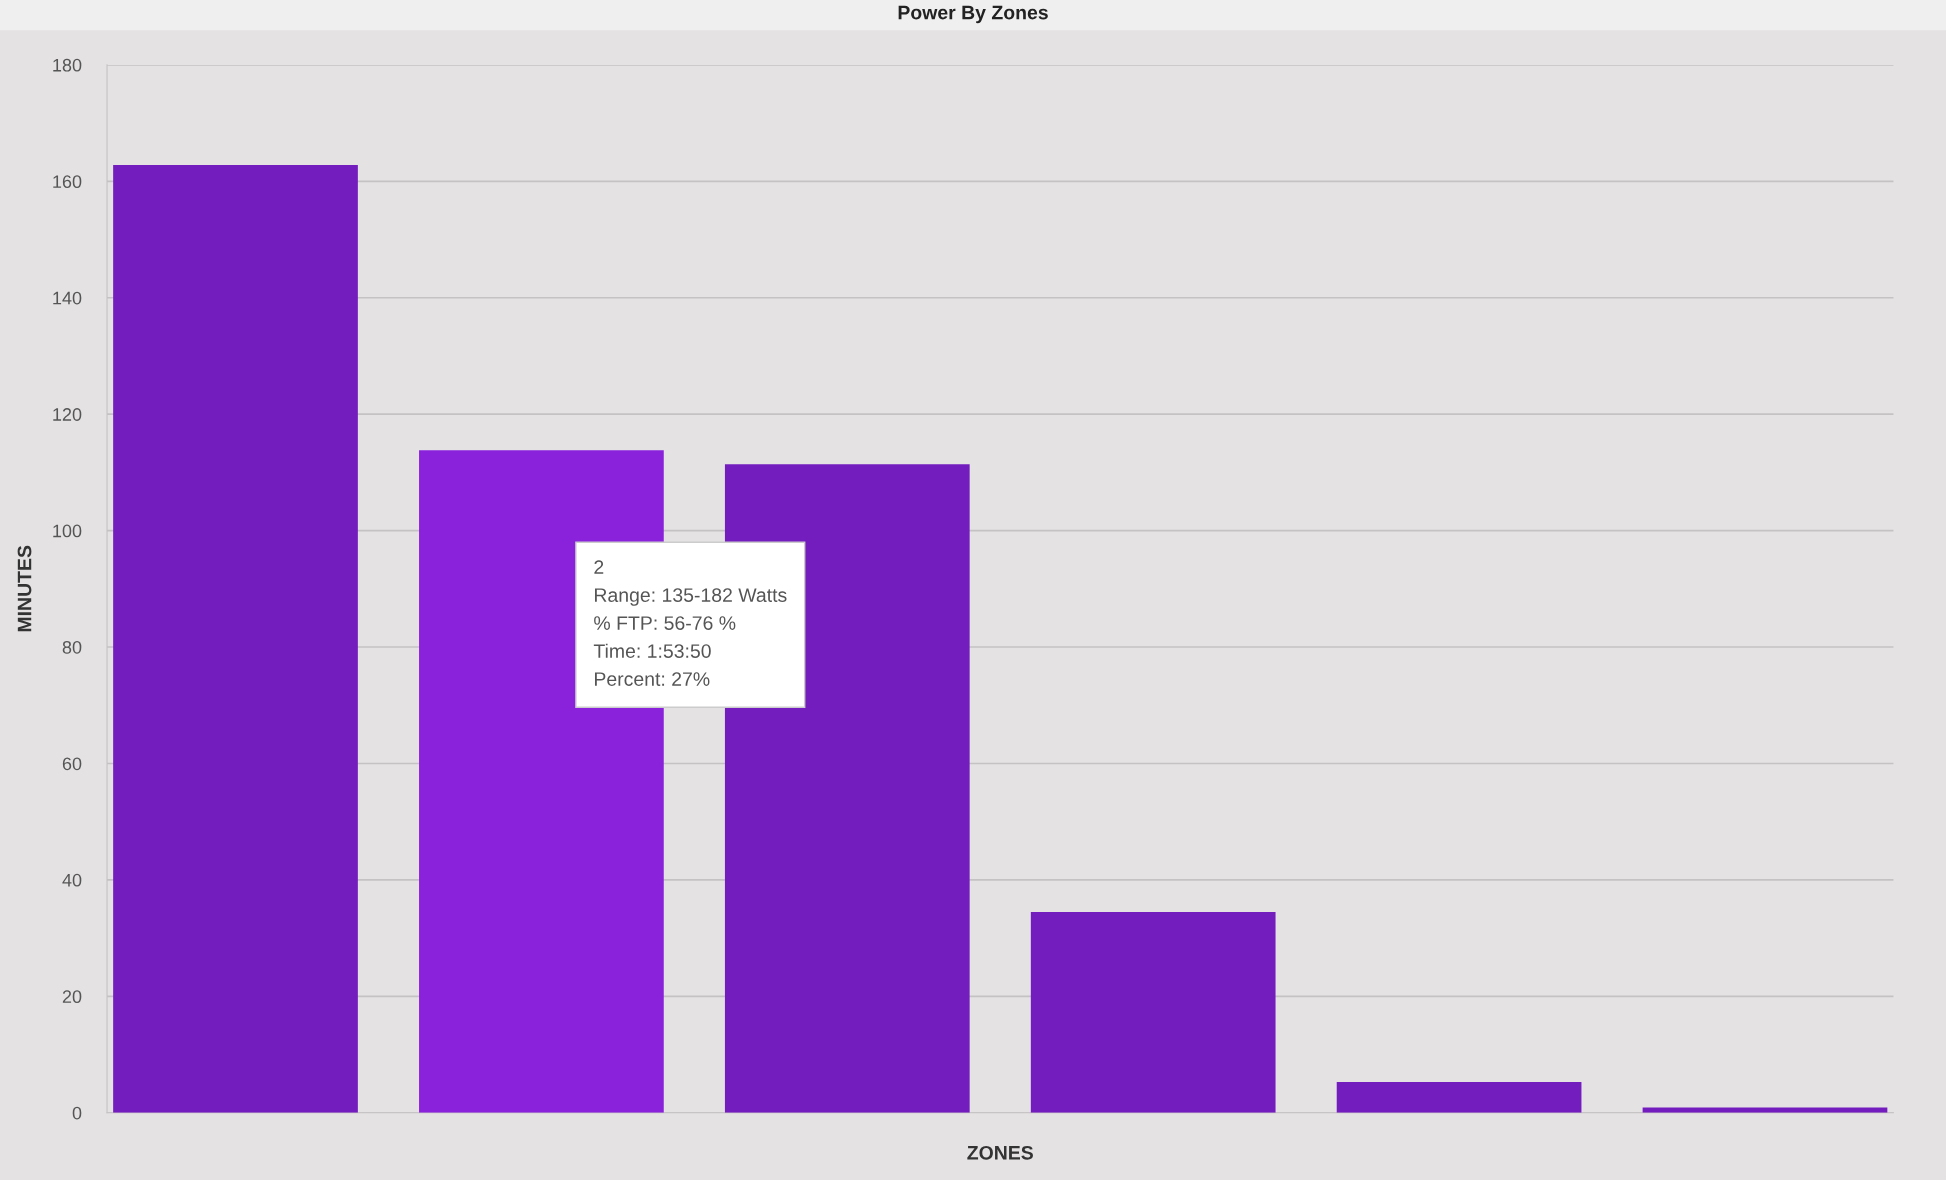 Image resolution: width=1946 pixels, height=1180 pixels. I want to click on y-tick-label: 180, so click(67, 65).